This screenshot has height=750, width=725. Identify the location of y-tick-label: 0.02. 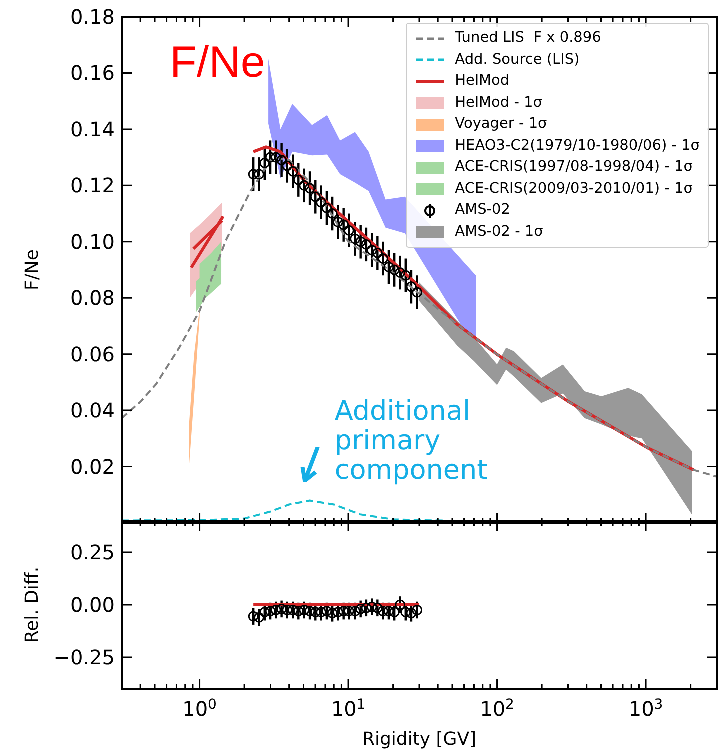
(92, 466).